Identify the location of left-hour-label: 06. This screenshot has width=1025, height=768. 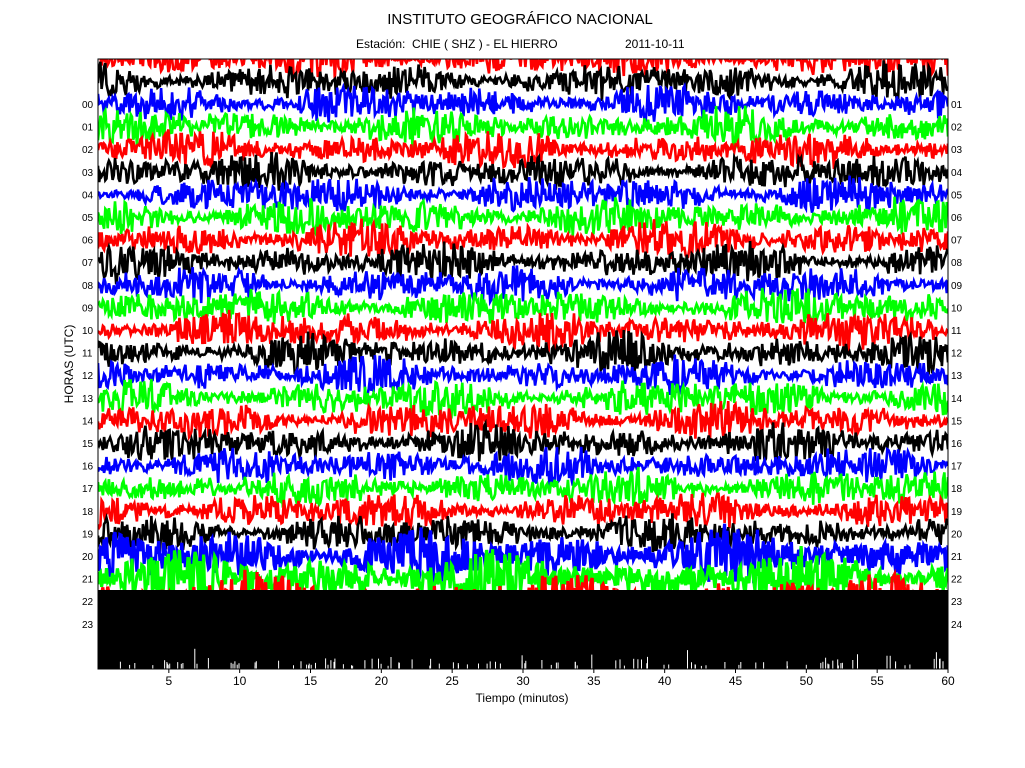
(88, 241).